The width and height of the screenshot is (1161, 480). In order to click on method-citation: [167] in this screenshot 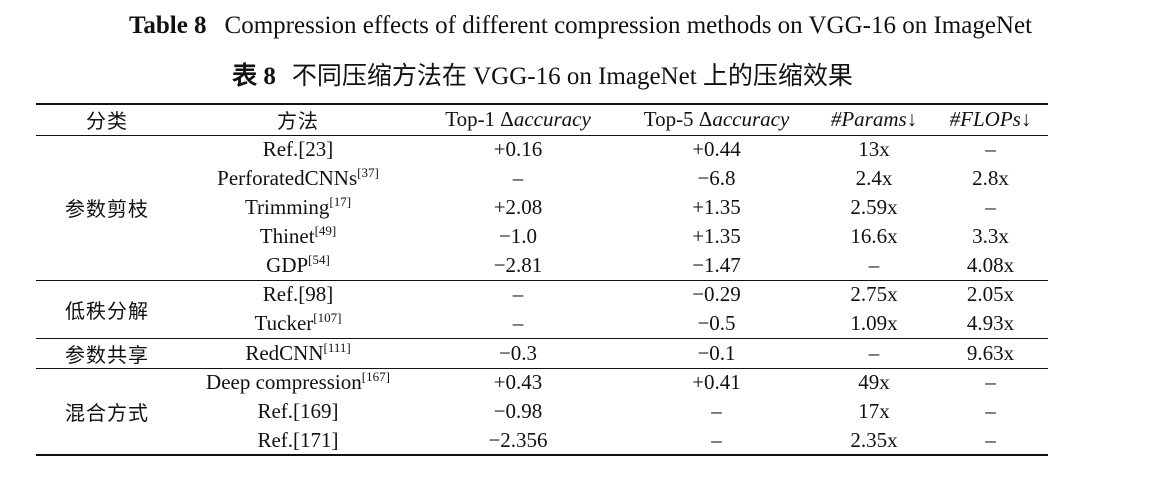, I will do `click(375, 377)`.